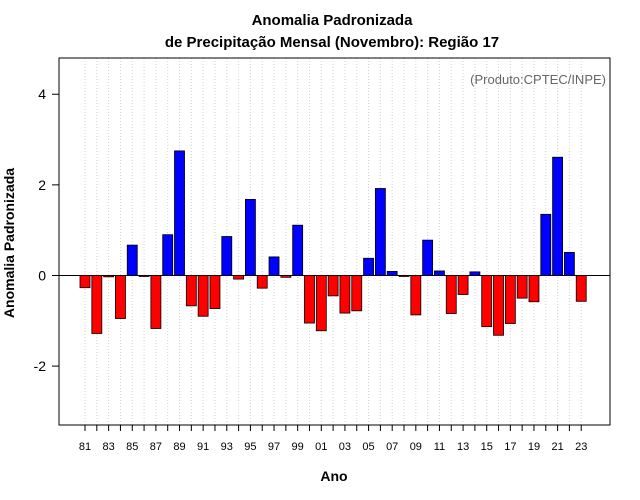  What do you see at coordinates (487, 301) in the screenshot?
I see `bar-2015` at bounding box center [487, 301].